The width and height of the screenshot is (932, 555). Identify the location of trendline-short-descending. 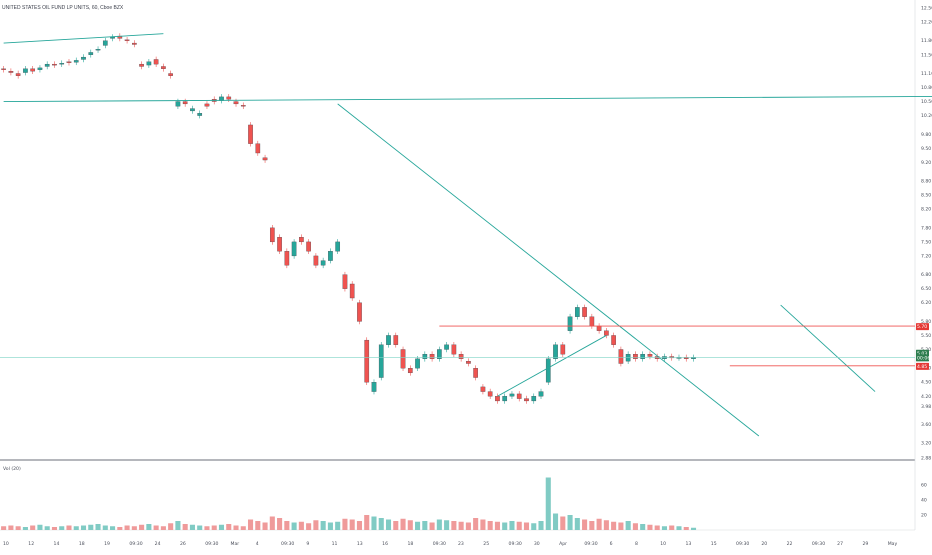
(828, 348).